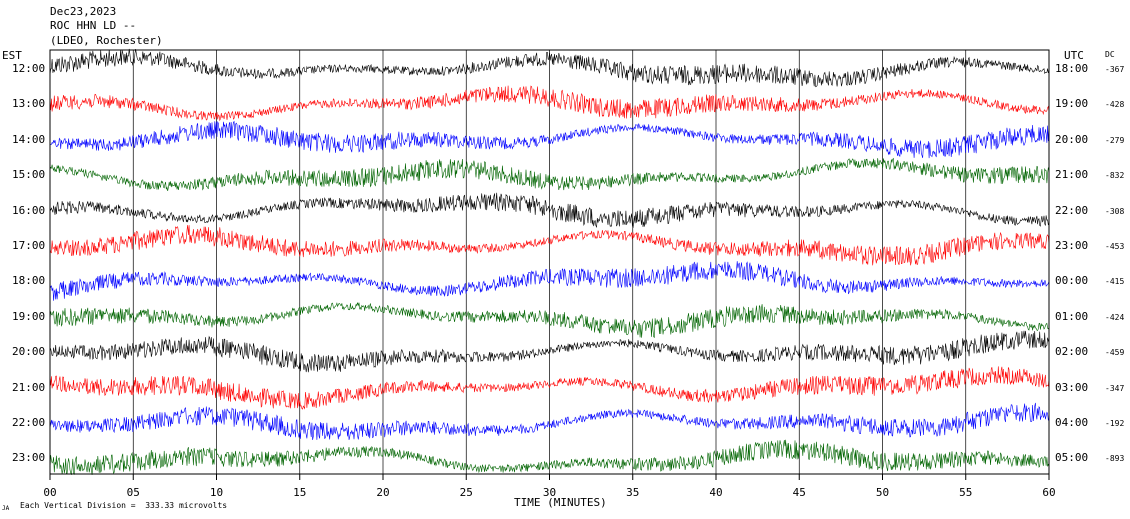 This screenshot has height=519, width=1130. I want to click on x-tick-label: 00, so click(49, 492).